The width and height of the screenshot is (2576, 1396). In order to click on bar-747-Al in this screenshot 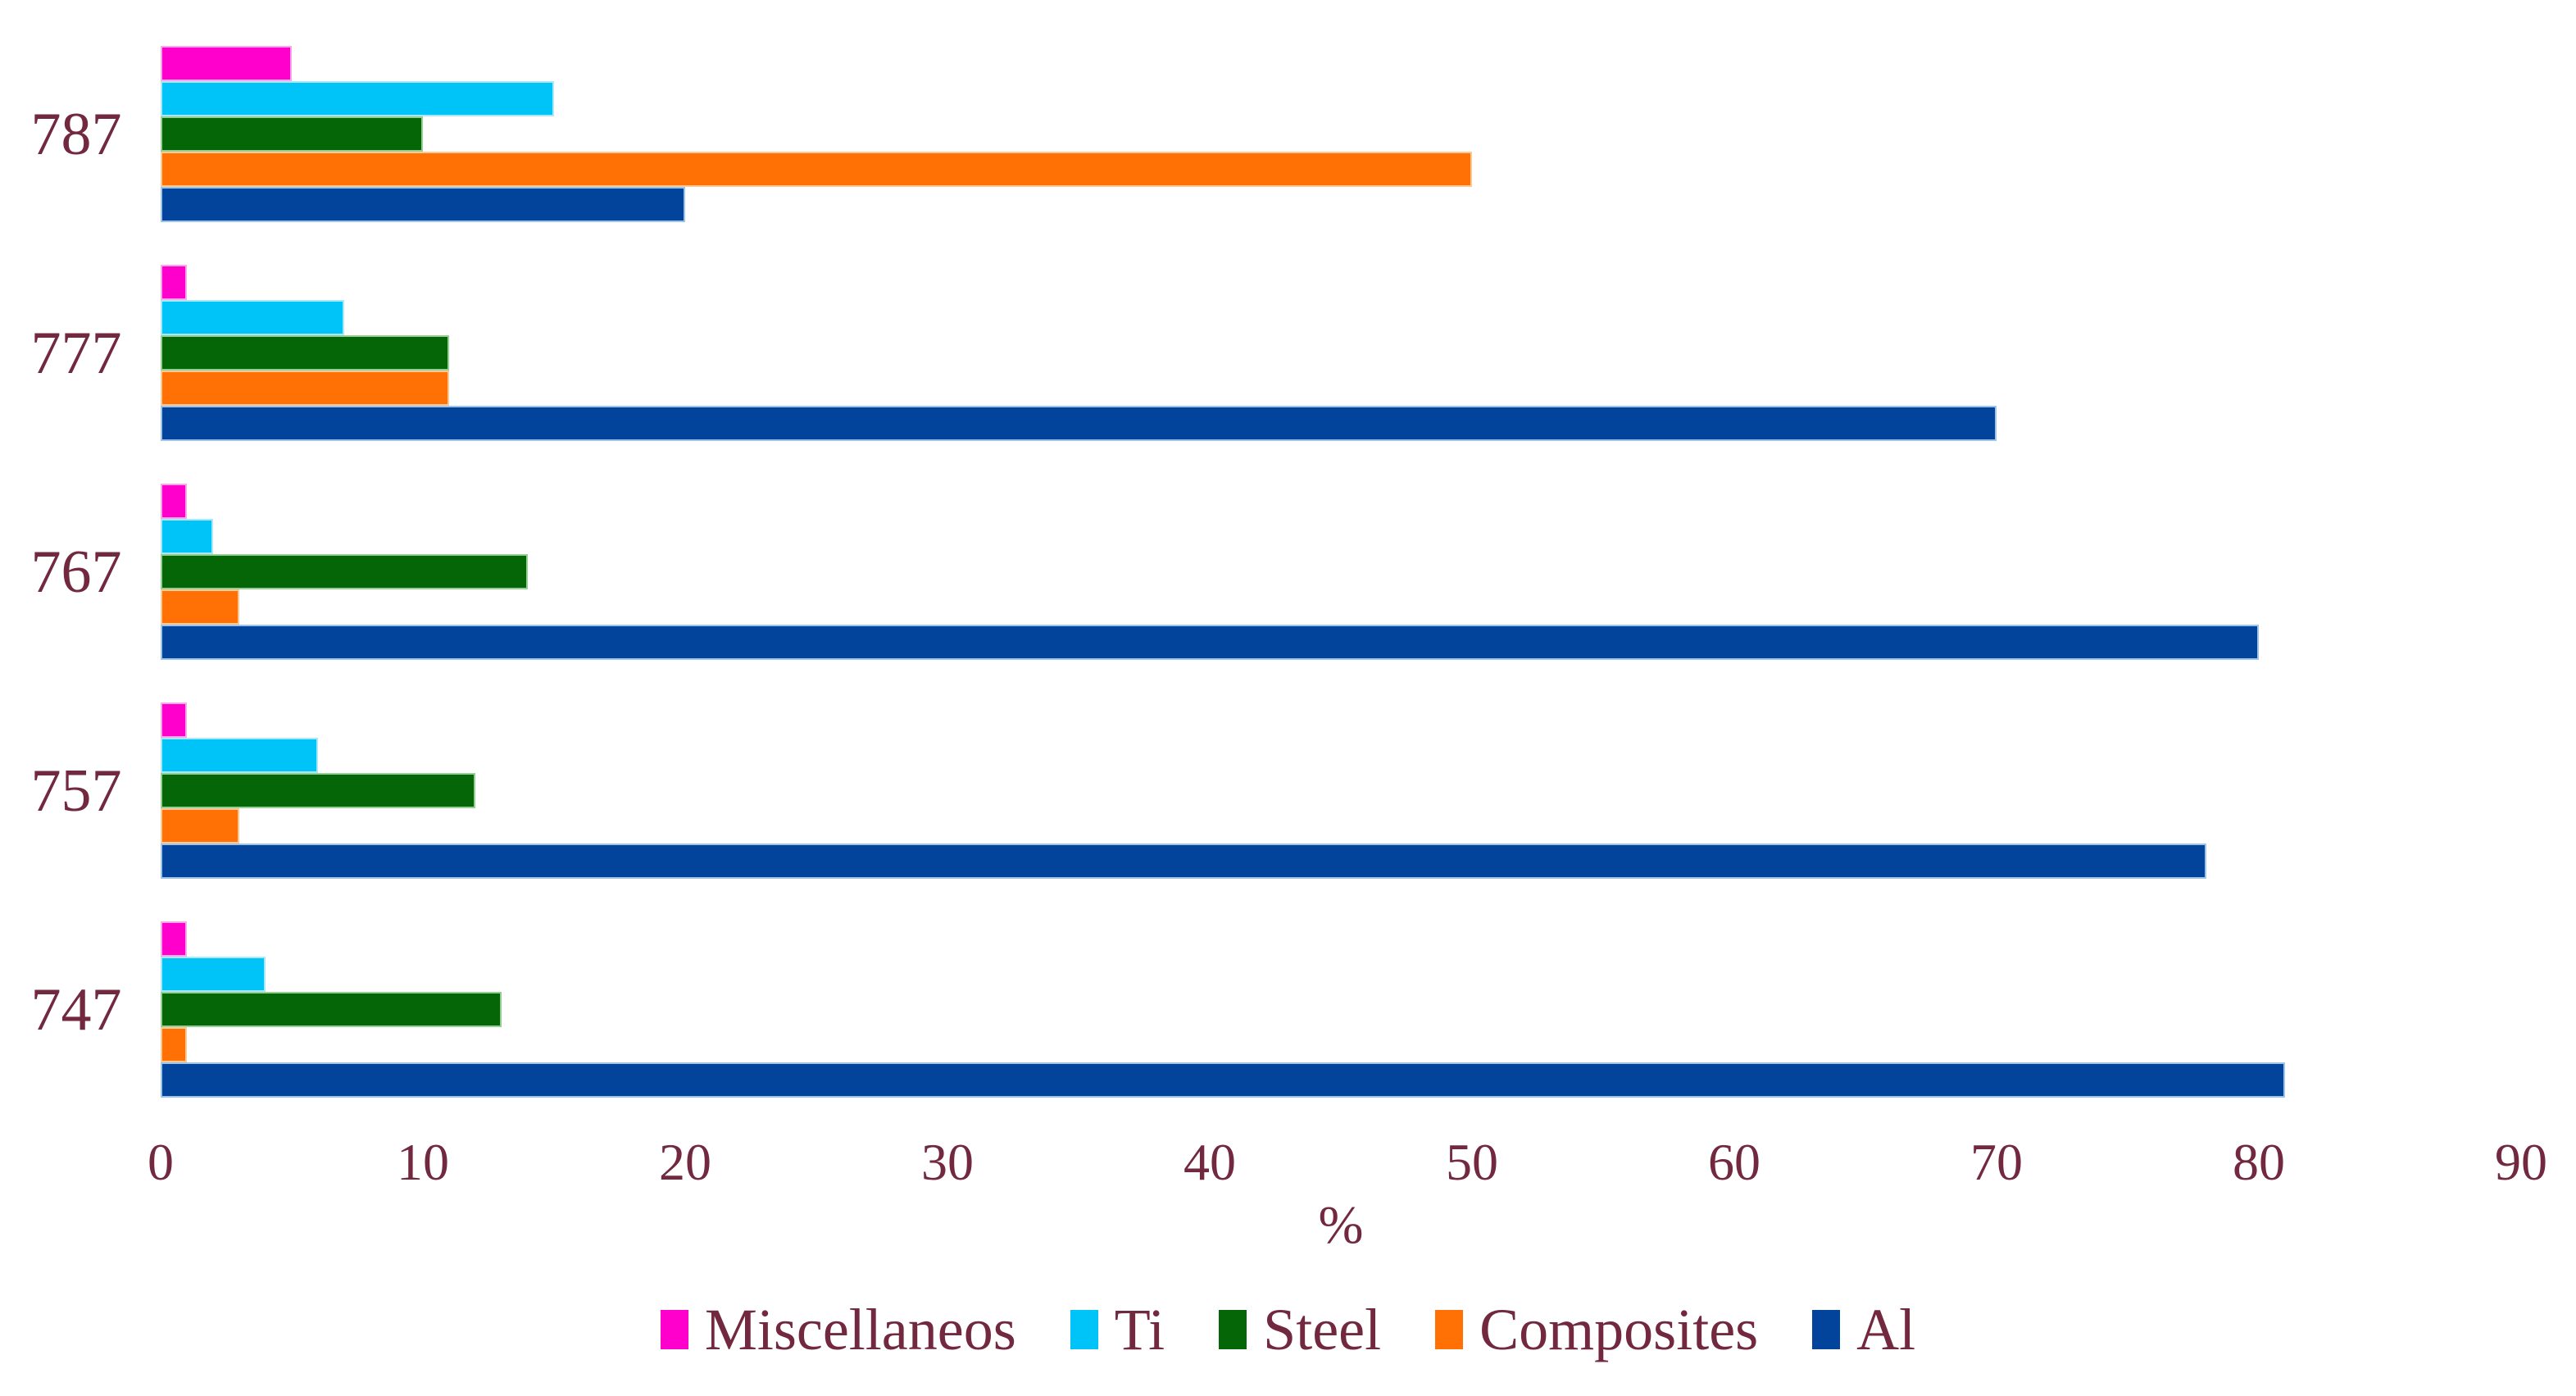, I will do `click(1223, 1080)`.